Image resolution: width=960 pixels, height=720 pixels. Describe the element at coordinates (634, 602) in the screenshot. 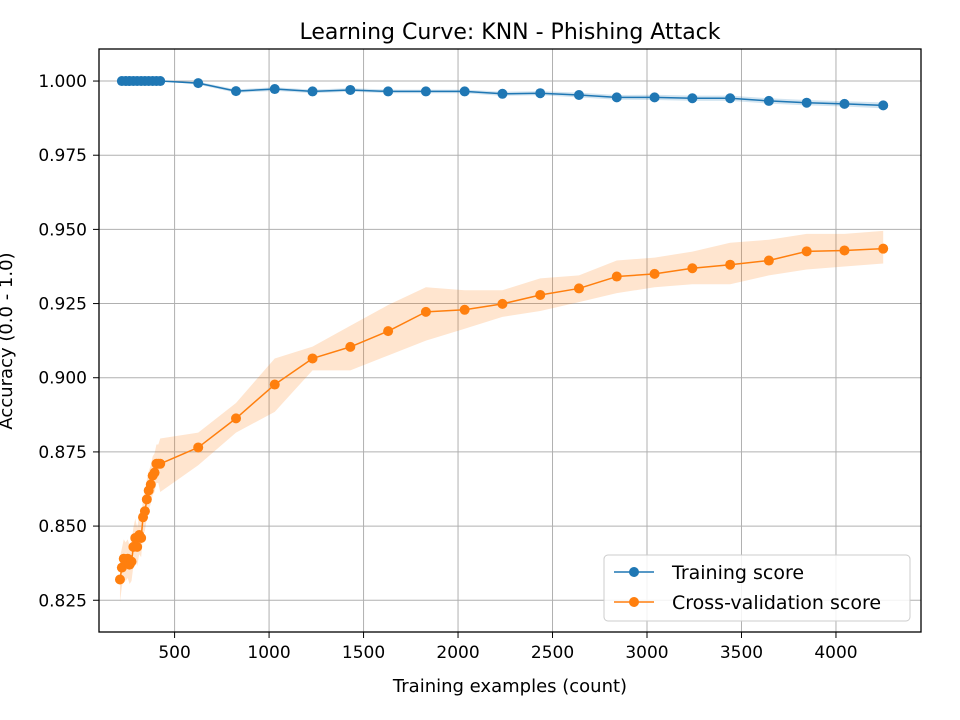

I see `legend-marker-cross-validation` at that location.